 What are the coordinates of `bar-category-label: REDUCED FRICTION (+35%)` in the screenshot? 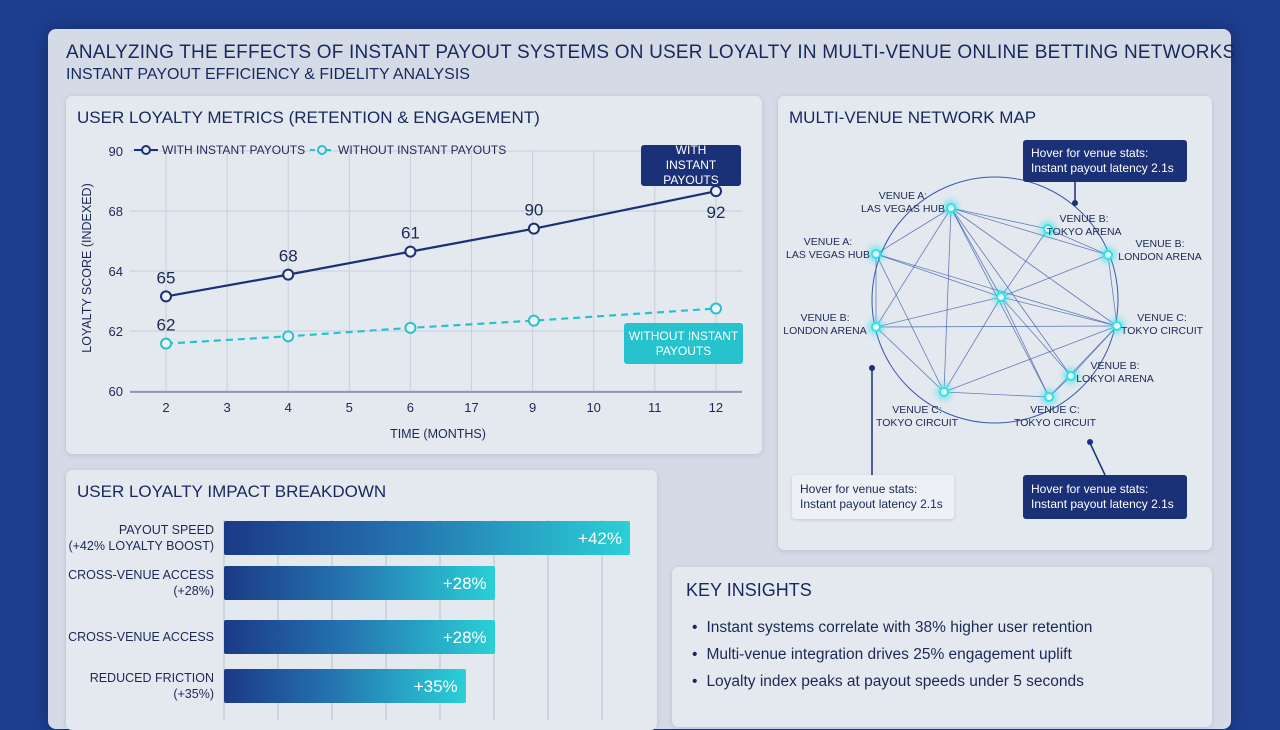 It's located at (152, 686).